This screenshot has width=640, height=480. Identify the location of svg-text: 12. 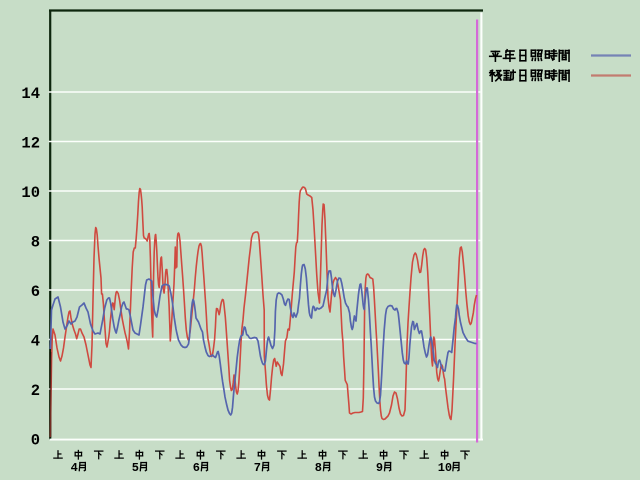
(30, 143).